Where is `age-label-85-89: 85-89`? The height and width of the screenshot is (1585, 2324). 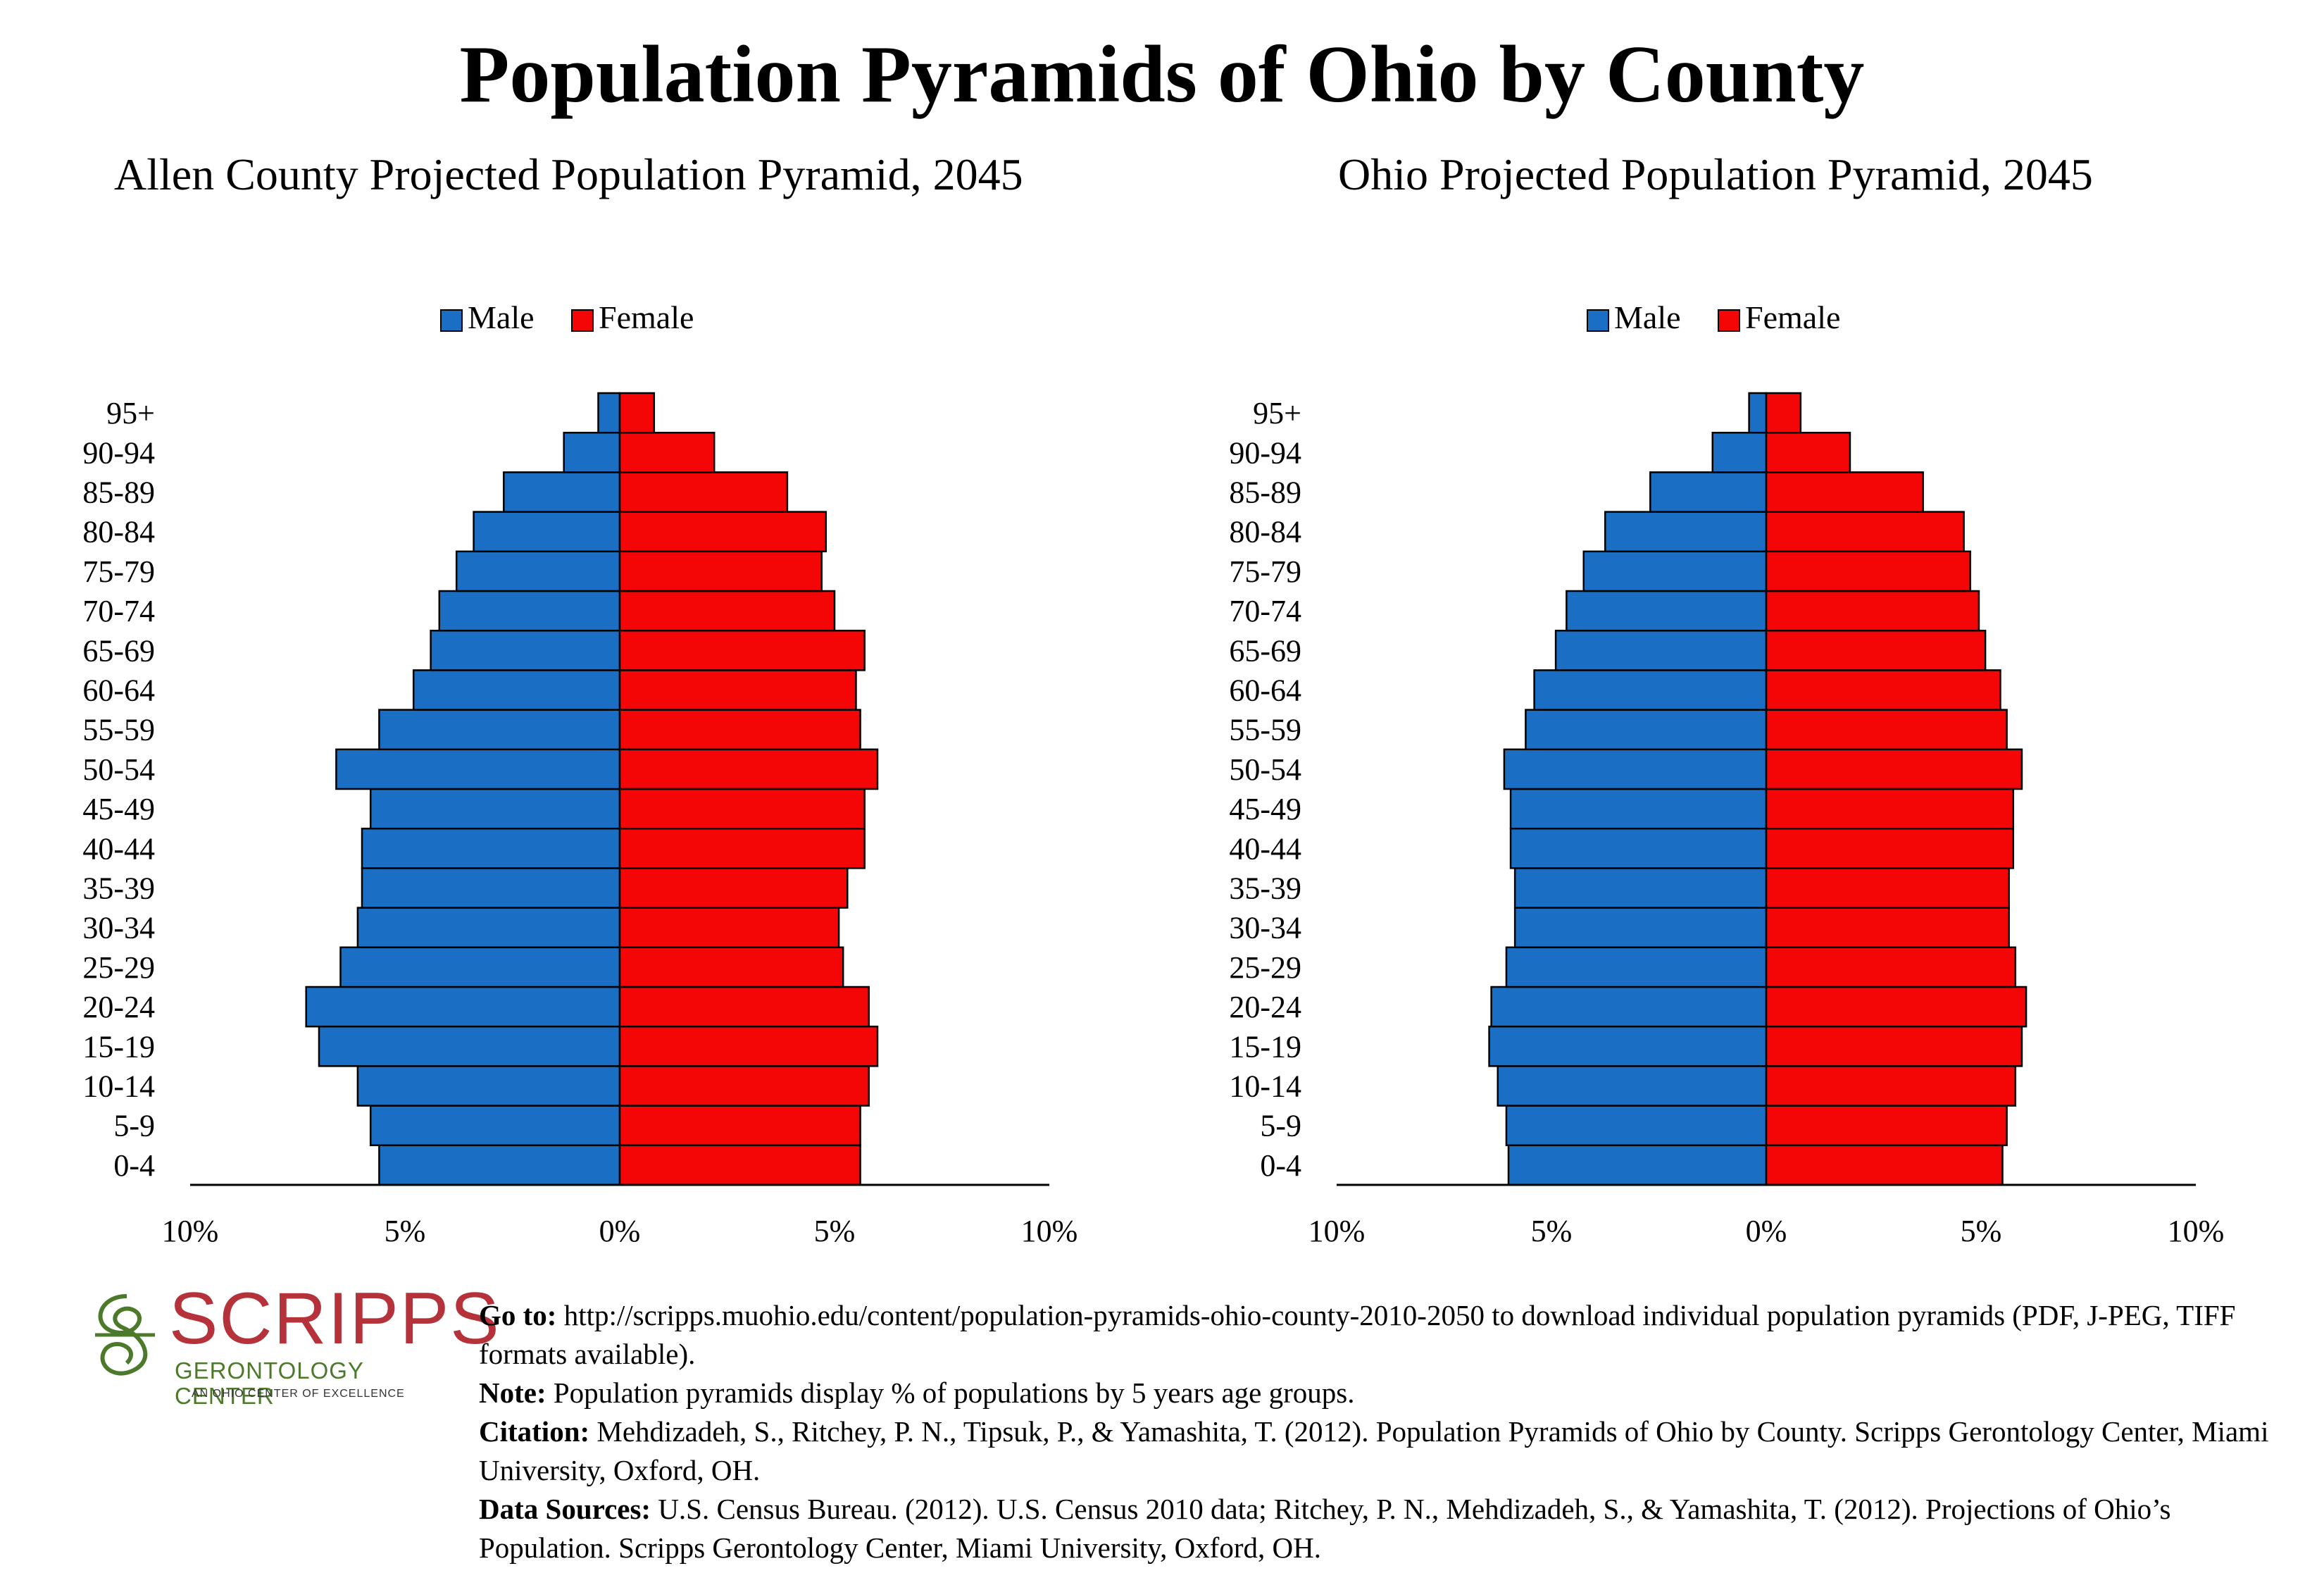 age-label-85-89: 85-89 is located at coordinates (118, 493).